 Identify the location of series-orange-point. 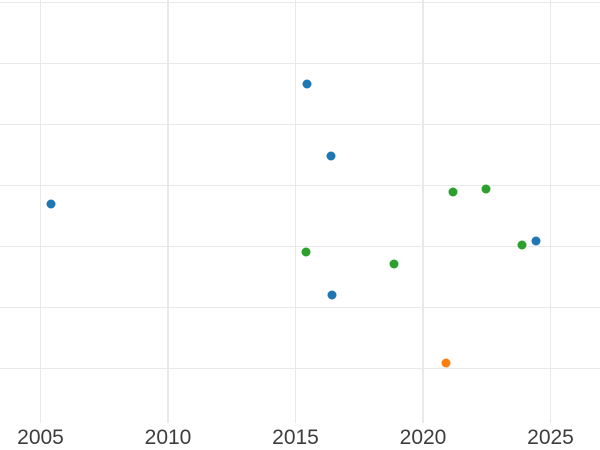
(446, 363).